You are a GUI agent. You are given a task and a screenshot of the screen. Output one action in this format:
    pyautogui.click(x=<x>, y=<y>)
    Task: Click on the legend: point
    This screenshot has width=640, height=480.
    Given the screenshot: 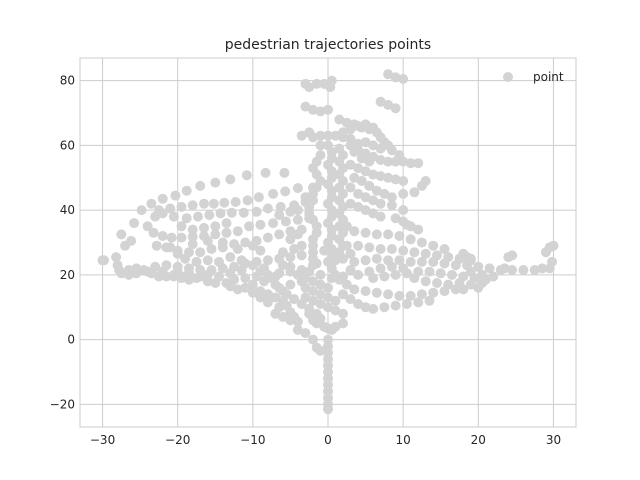 What is the action you would take?
    pyautogui.click(x=533, y=77)
    